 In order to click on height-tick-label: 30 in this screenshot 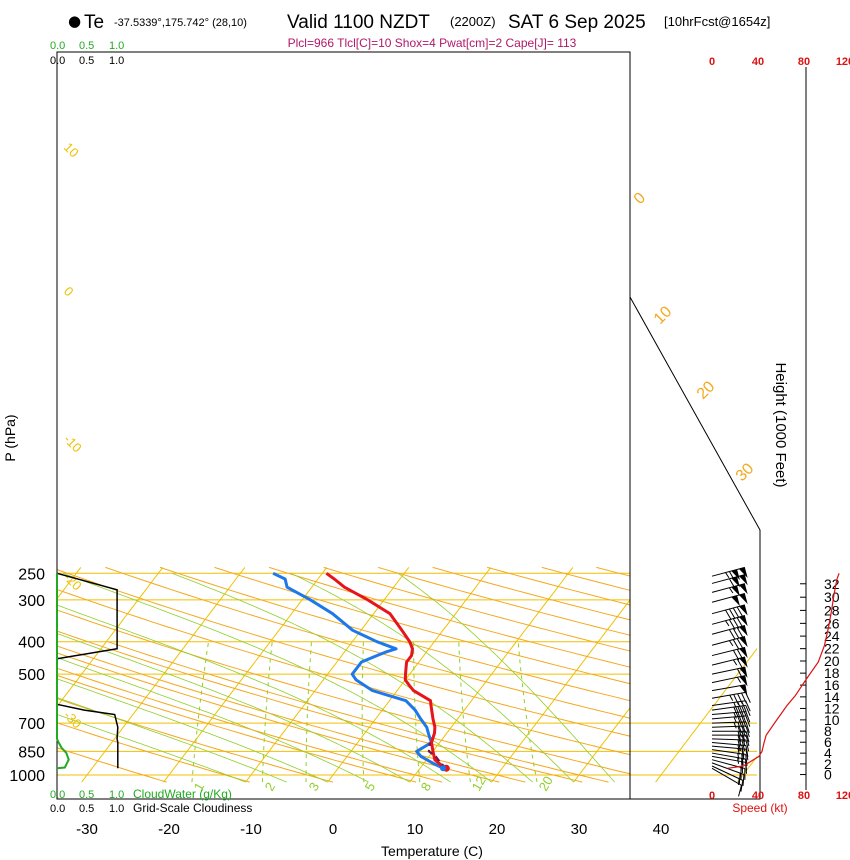, I will do `click(832, 597)`.